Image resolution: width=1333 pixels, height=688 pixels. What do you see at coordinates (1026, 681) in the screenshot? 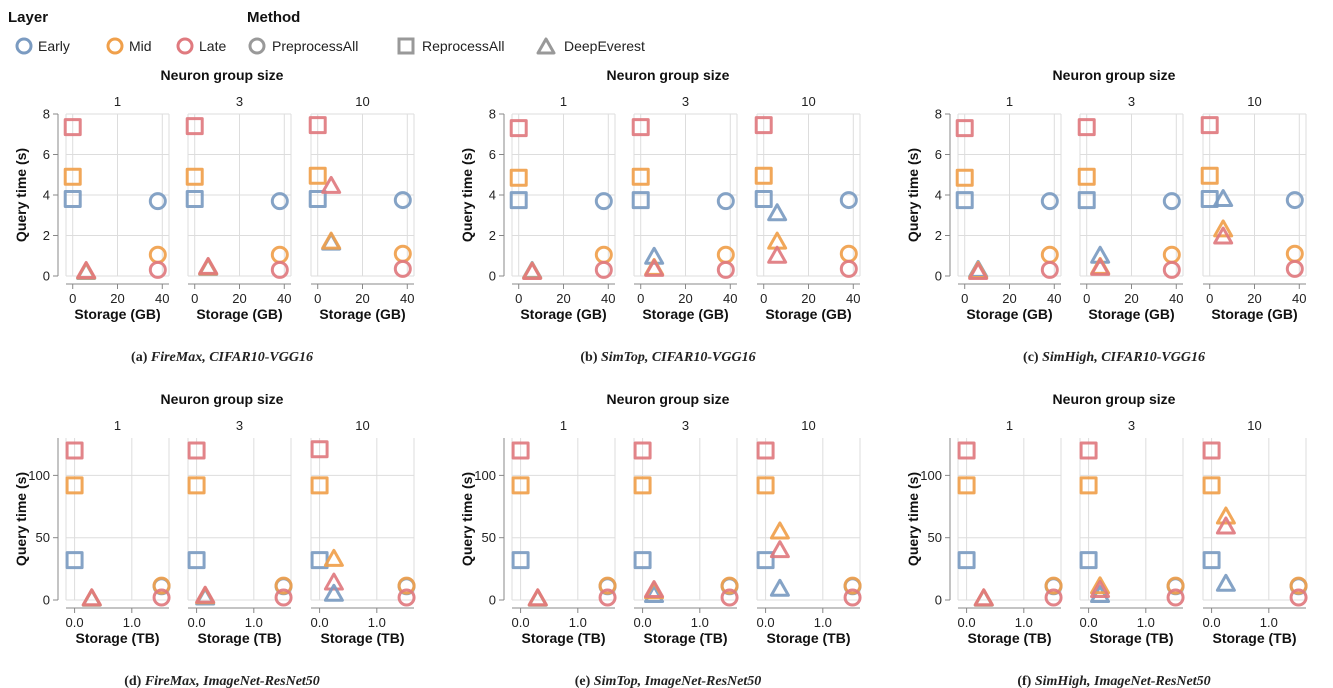
I see `caption-prefix: (f)` at bounding box center [1026, 681].